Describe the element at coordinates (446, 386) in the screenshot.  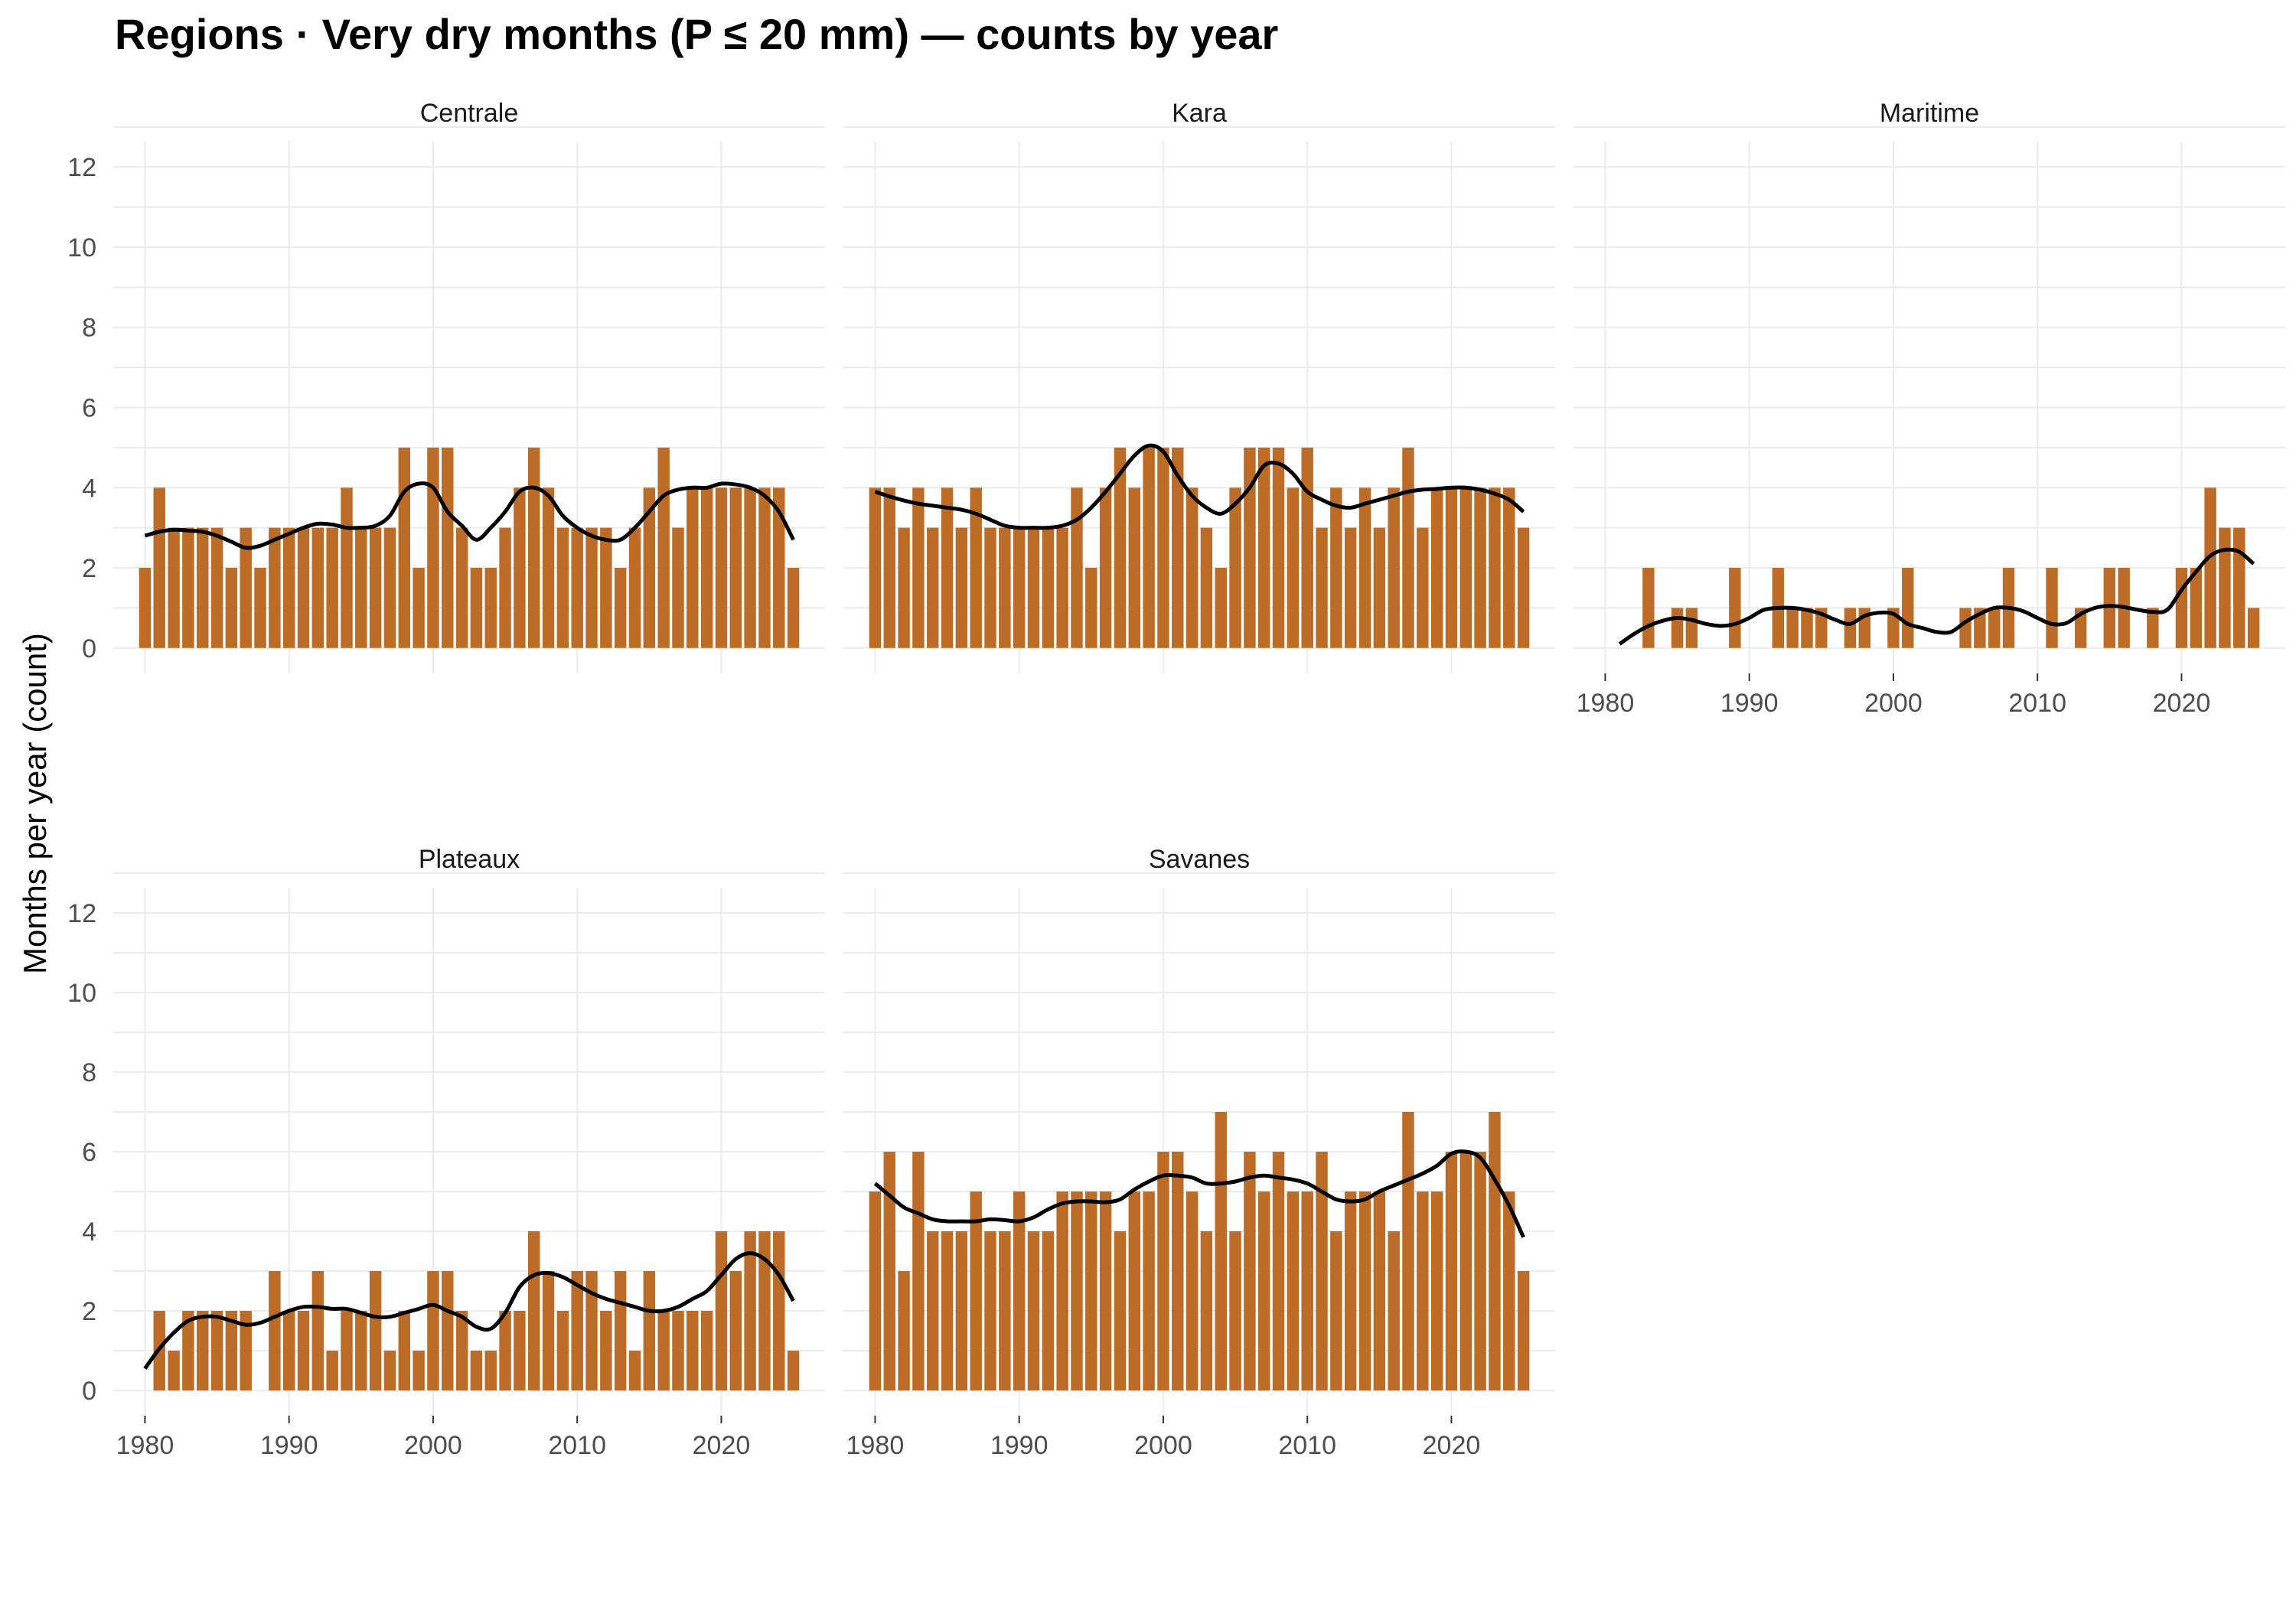
I see `panel-centrale: Centrale 0 2 4 6 8 10 12` at that location.